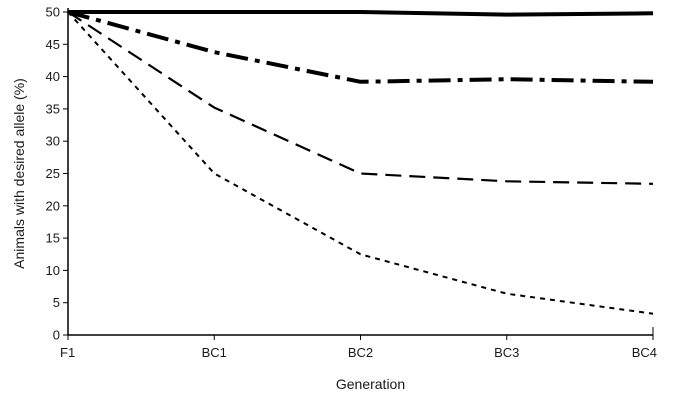 The image size is (674, 399). Describe the element at coordinates (360, 352) in the screenshot. I see `x-tick-label: BC2` at that location.